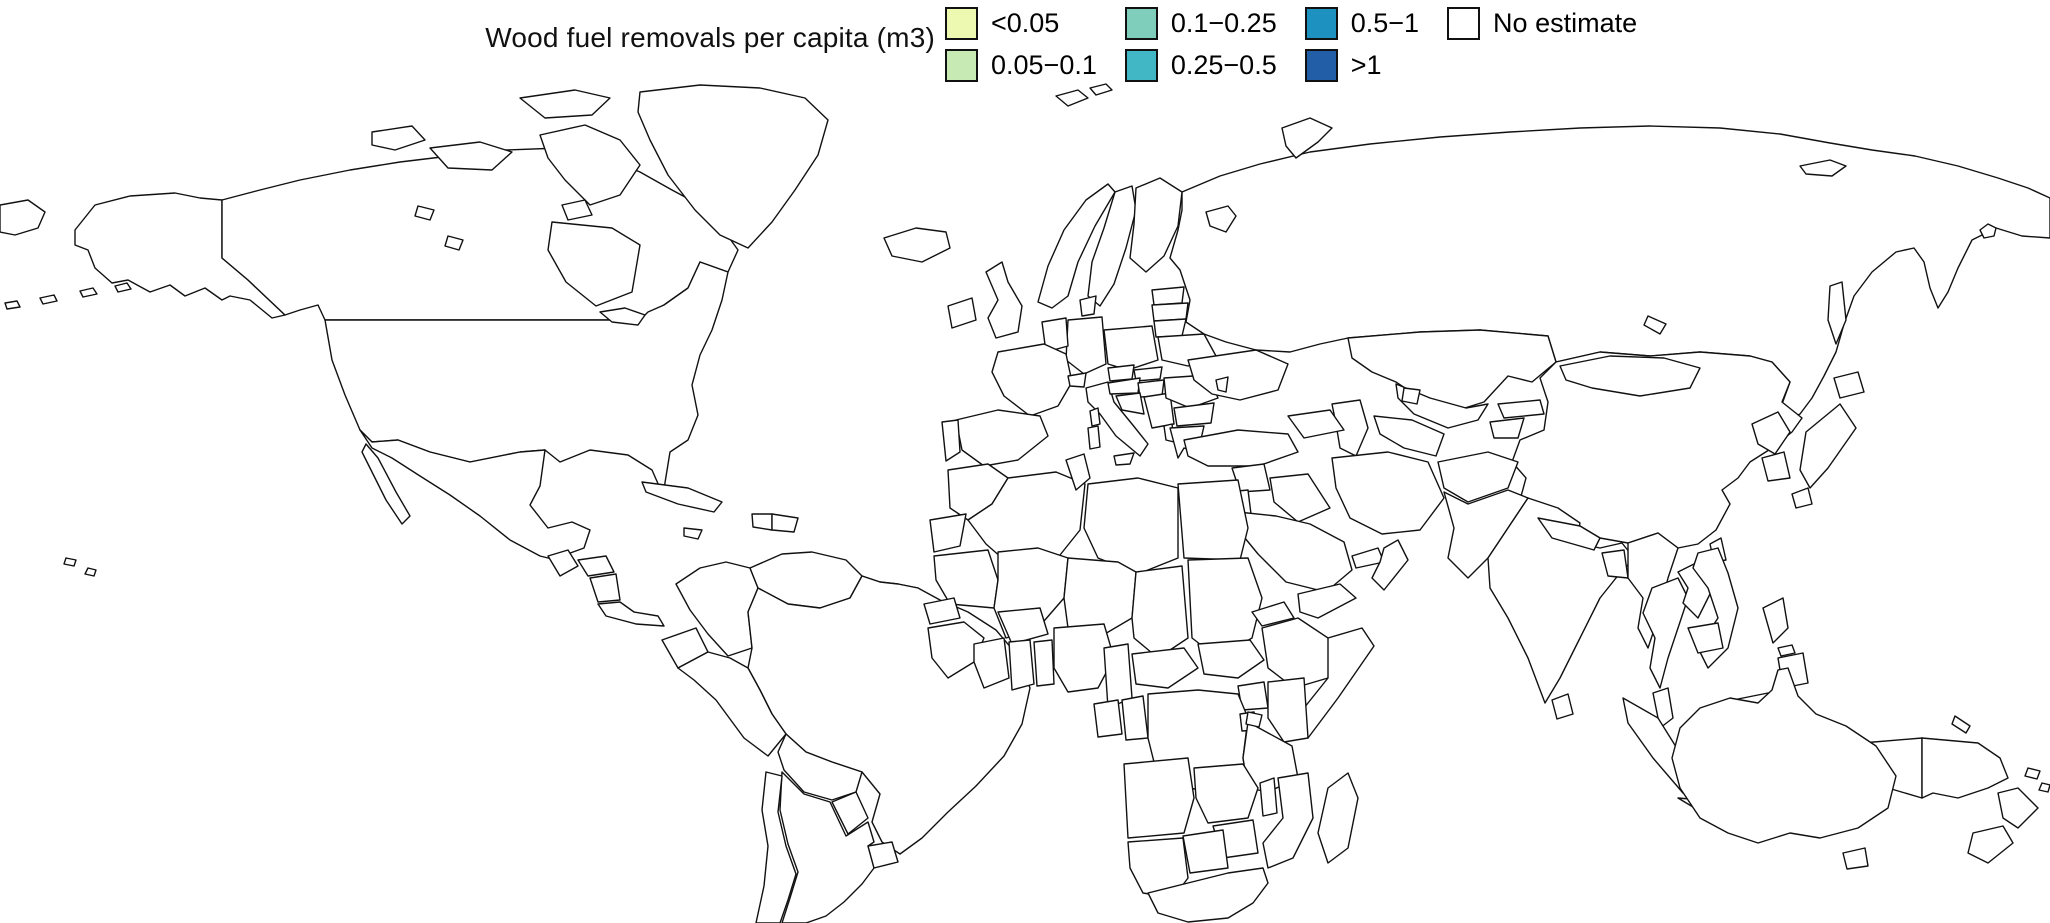 Image resolution: width=2050 pixels, height=923 pixels. Describe the element at coordinates (596, 566) in the screenshot. I see `country-honduras` at that location.